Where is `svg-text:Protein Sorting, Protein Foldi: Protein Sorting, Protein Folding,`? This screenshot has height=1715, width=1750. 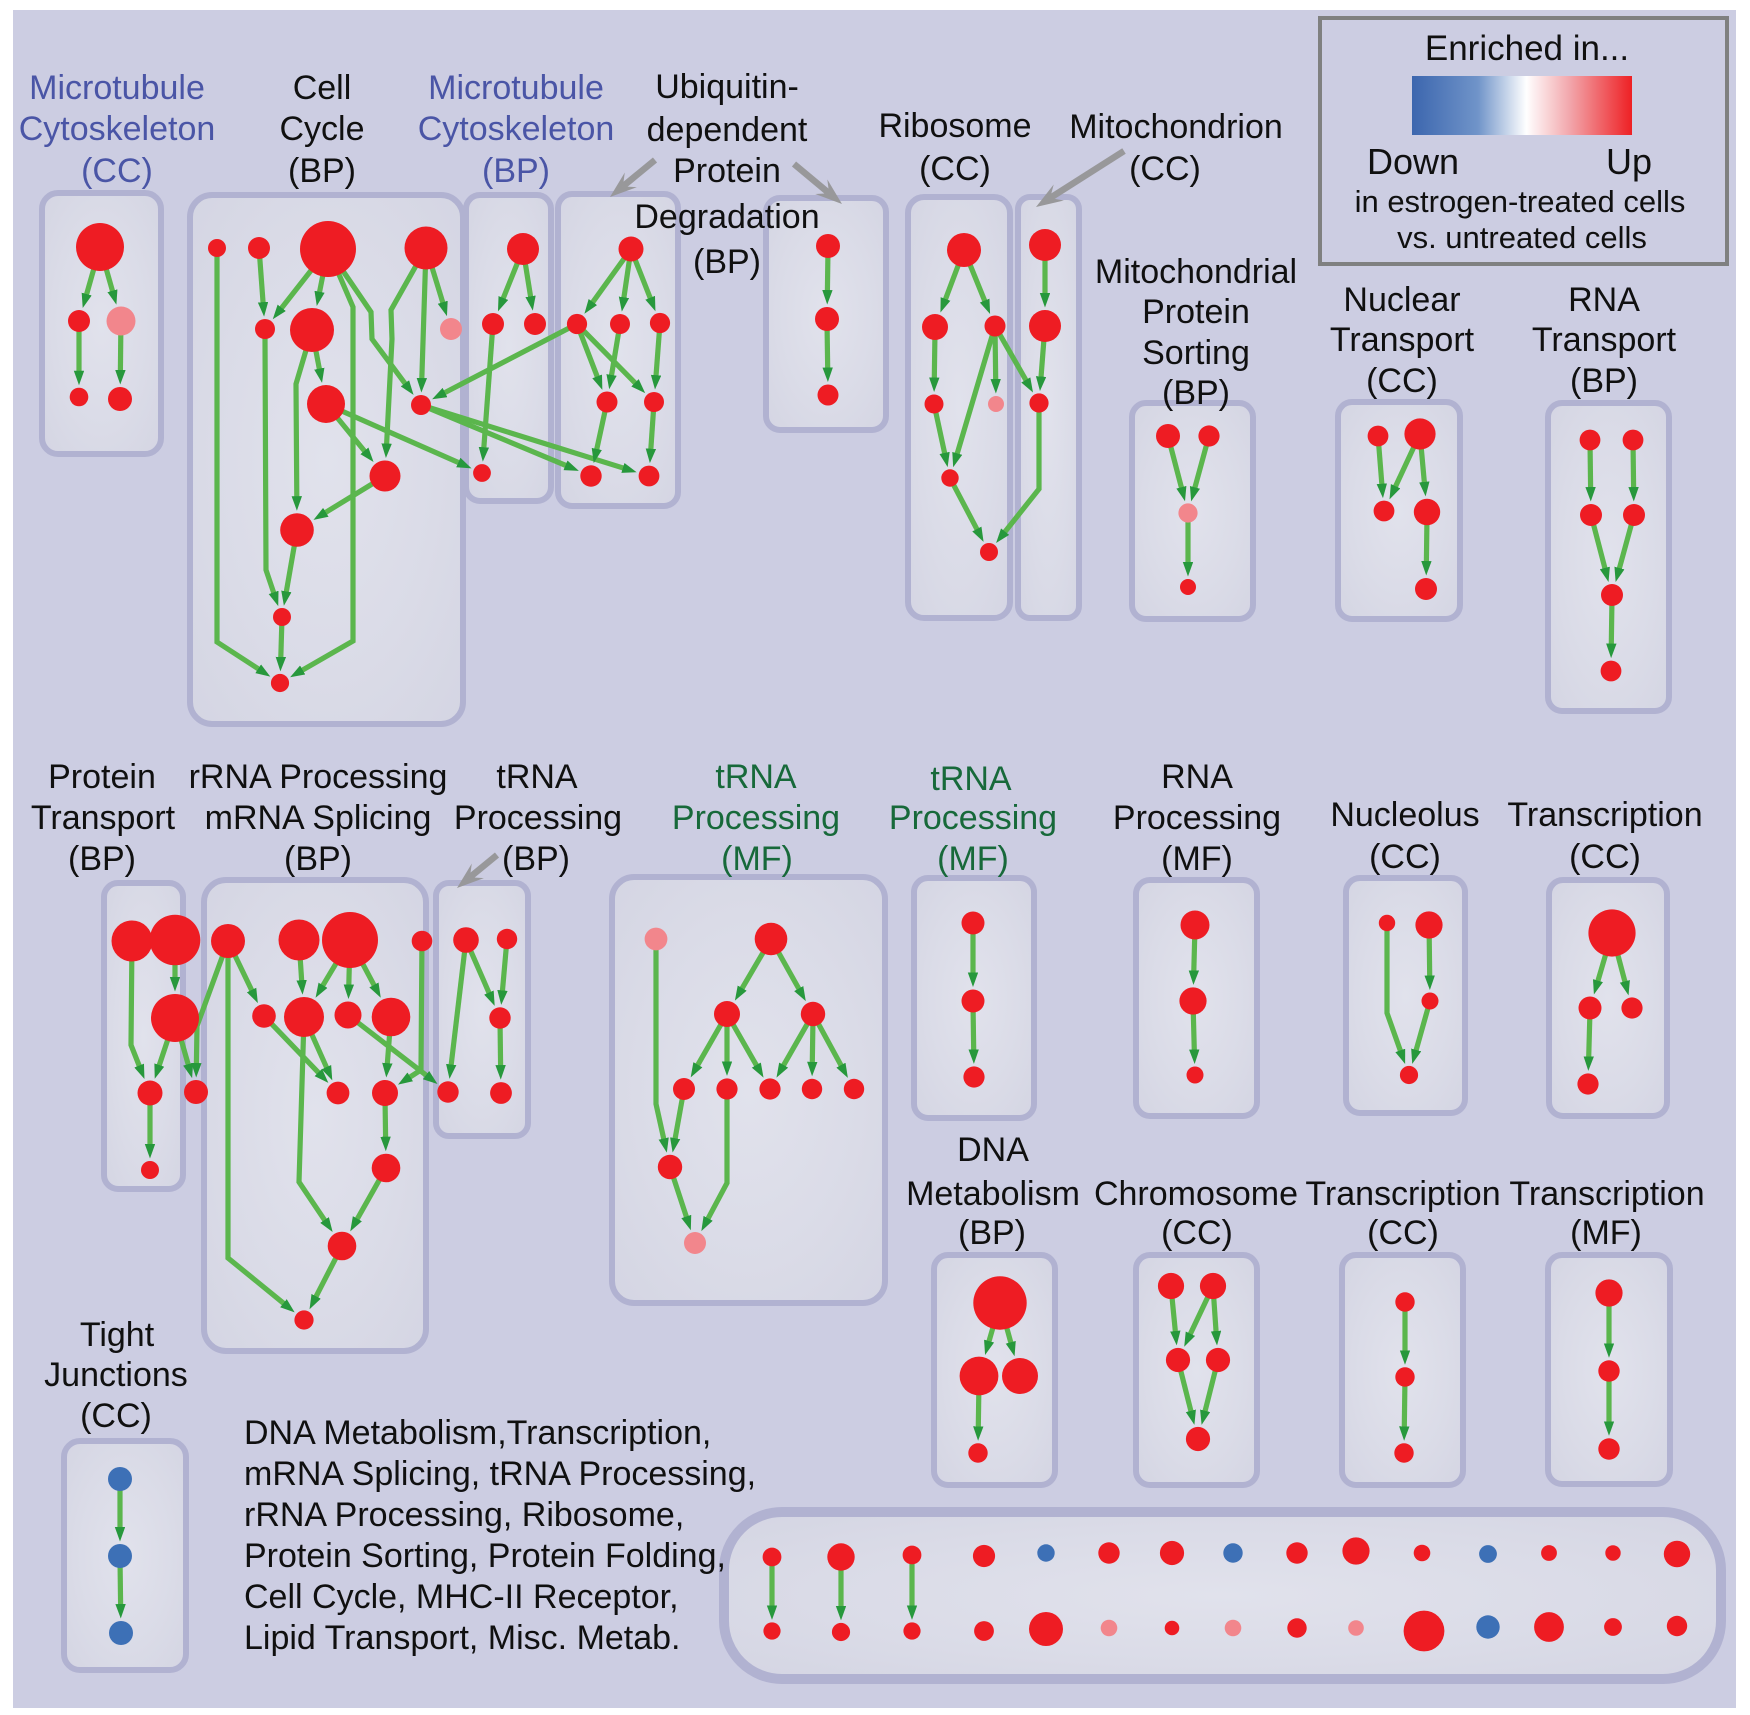
svg-text:Protein Sorting, Protein Foldi: Protein Sorting, Protein Folding, is located at coordinates (485, 1556).